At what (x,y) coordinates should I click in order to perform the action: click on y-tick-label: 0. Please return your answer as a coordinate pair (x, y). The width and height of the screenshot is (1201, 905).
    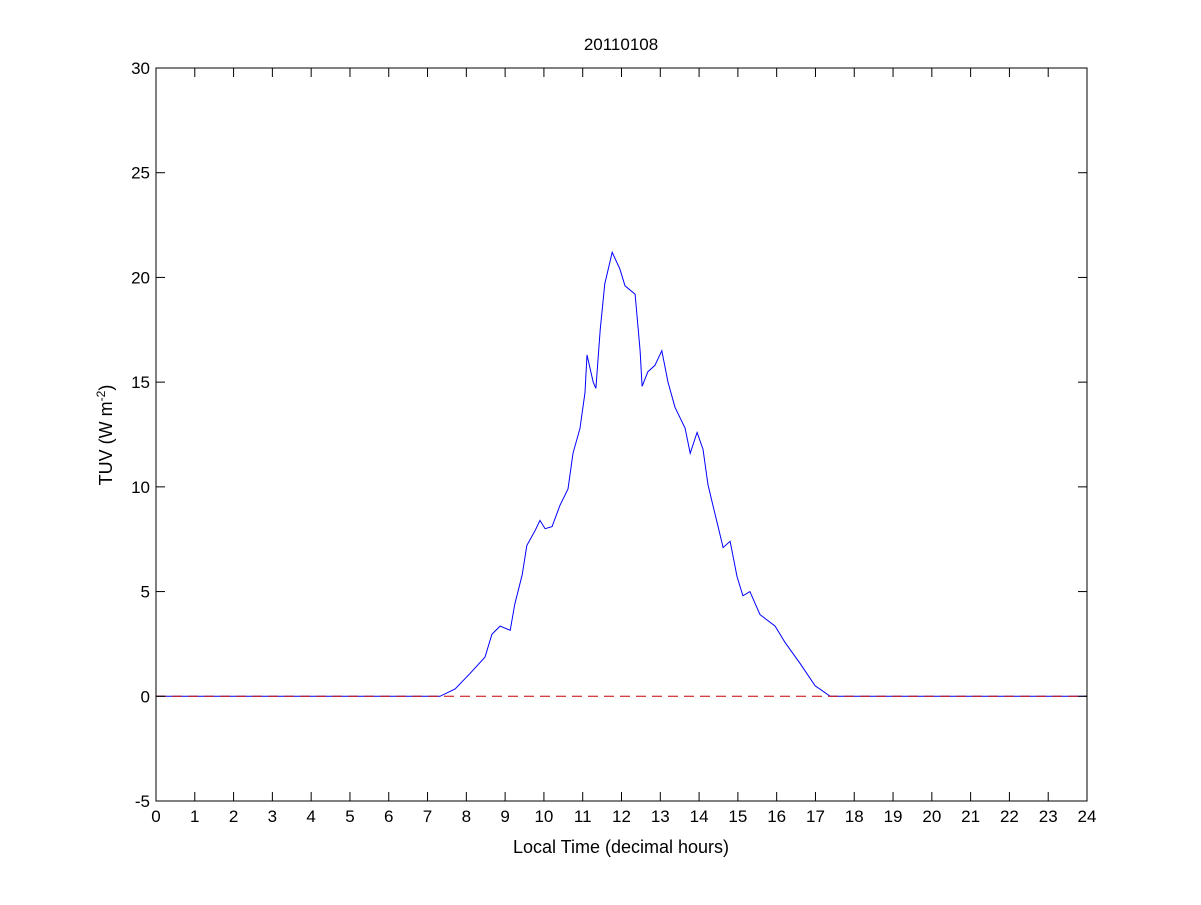
    Looking at the image, I should click on (145, 696).